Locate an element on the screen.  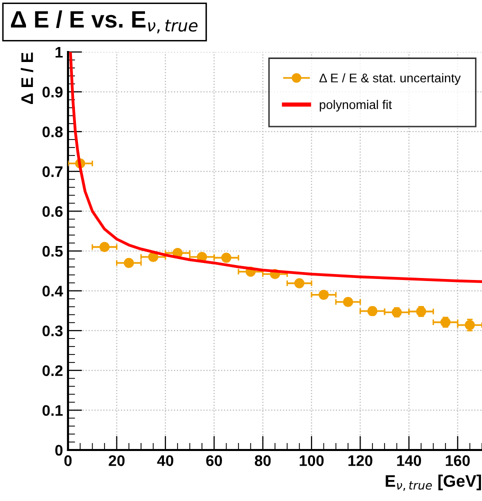
y-tick-label: 1 is located at coordinates (59, 52).